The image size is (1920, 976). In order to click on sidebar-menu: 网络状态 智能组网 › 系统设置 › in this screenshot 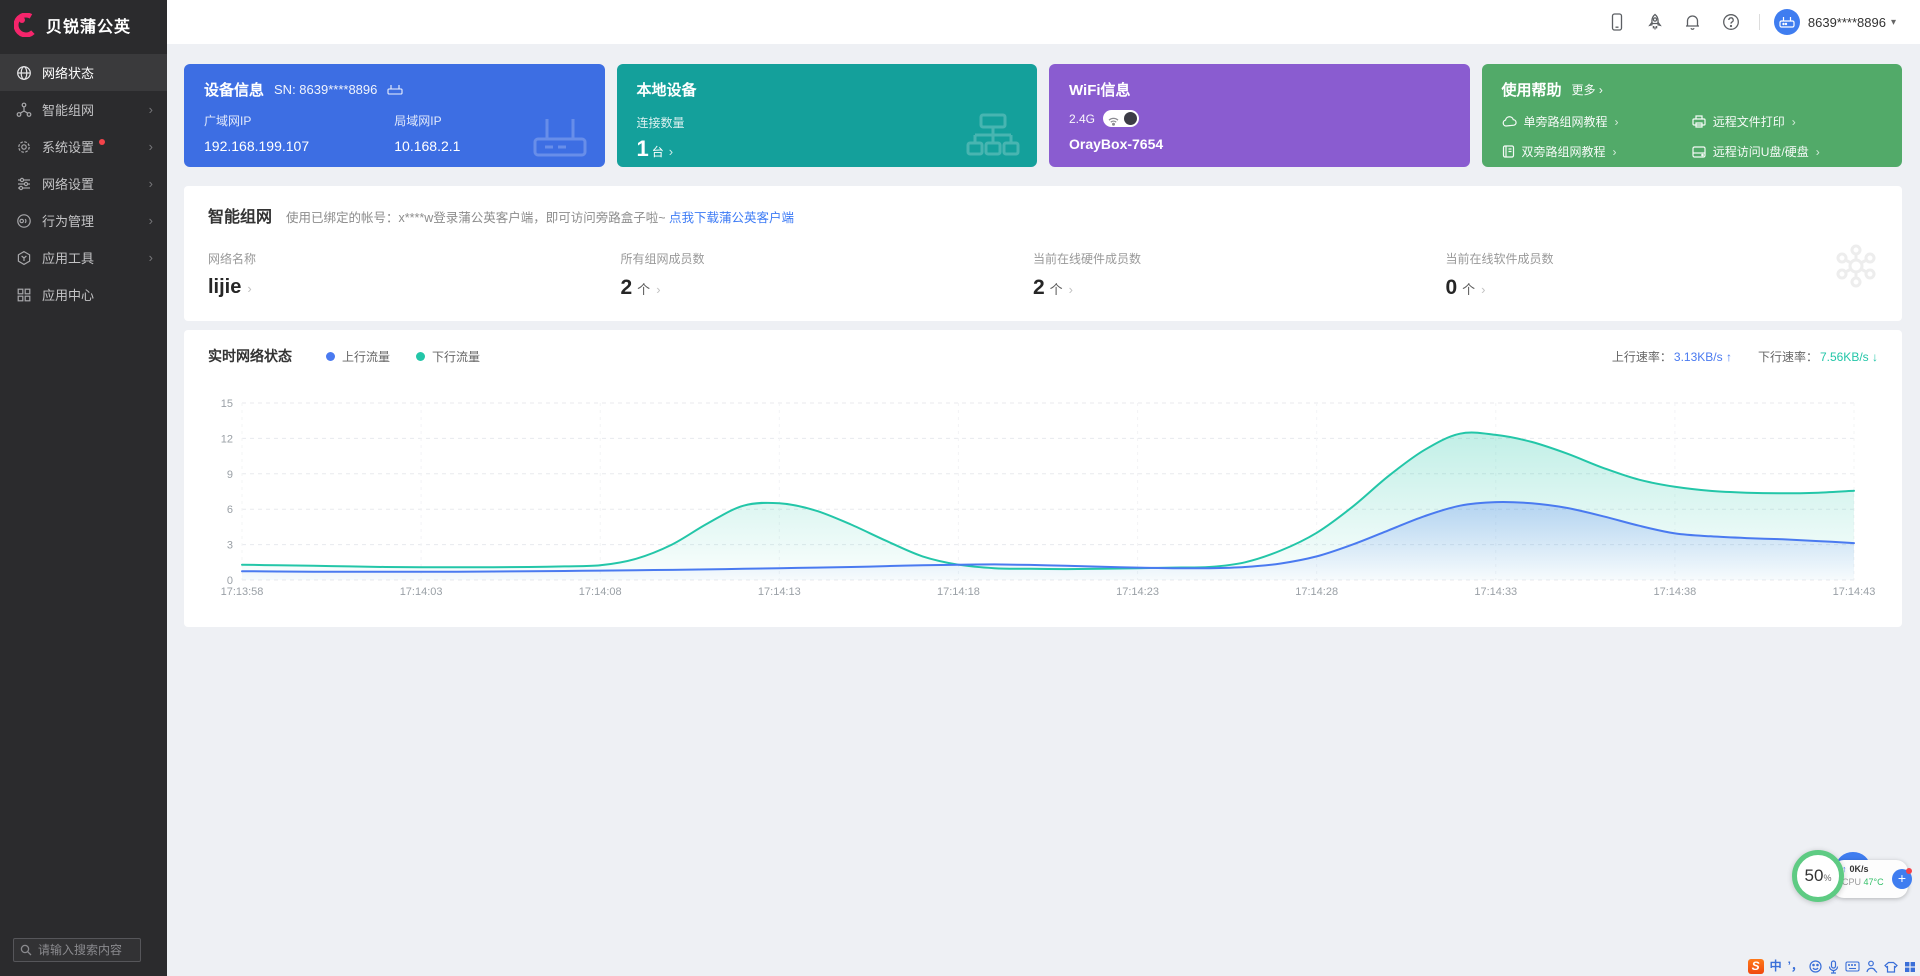, I will do `click(83, 183)`.